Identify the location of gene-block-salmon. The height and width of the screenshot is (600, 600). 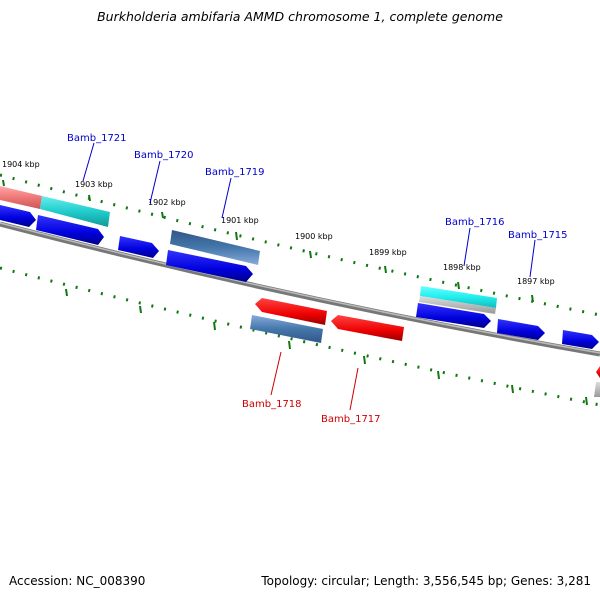
(21, 197).